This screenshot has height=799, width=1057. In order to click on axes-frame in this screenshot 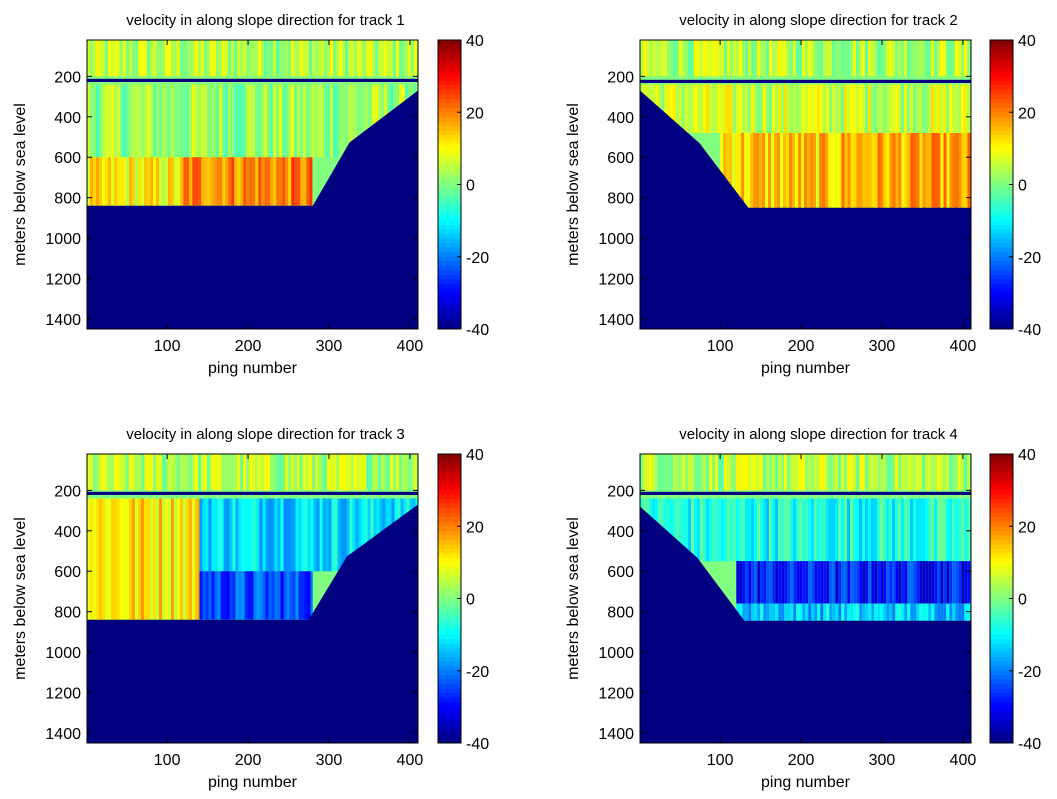, I will do `click(252, 598)`.